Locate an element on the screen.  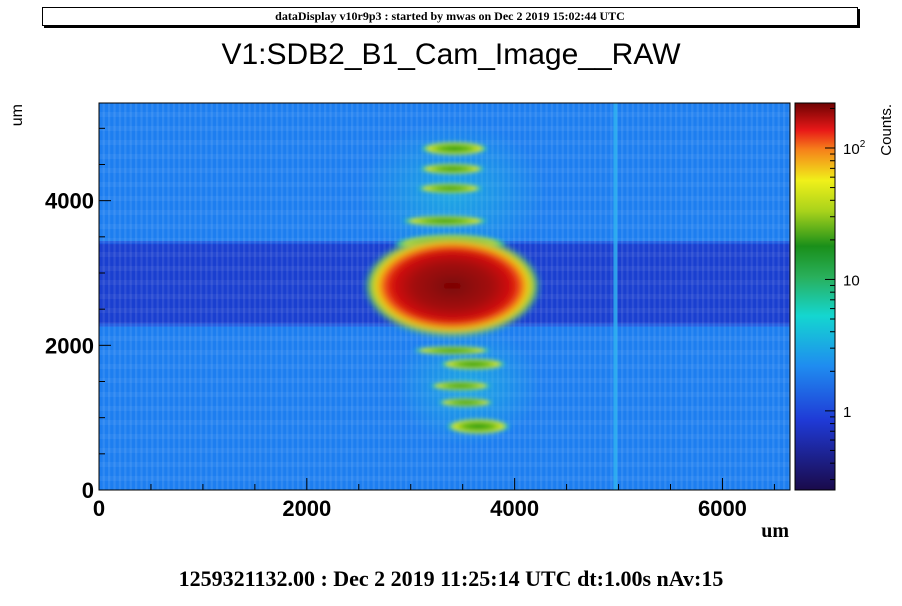
x-axis-title: um is located at coordinates (775, 531).